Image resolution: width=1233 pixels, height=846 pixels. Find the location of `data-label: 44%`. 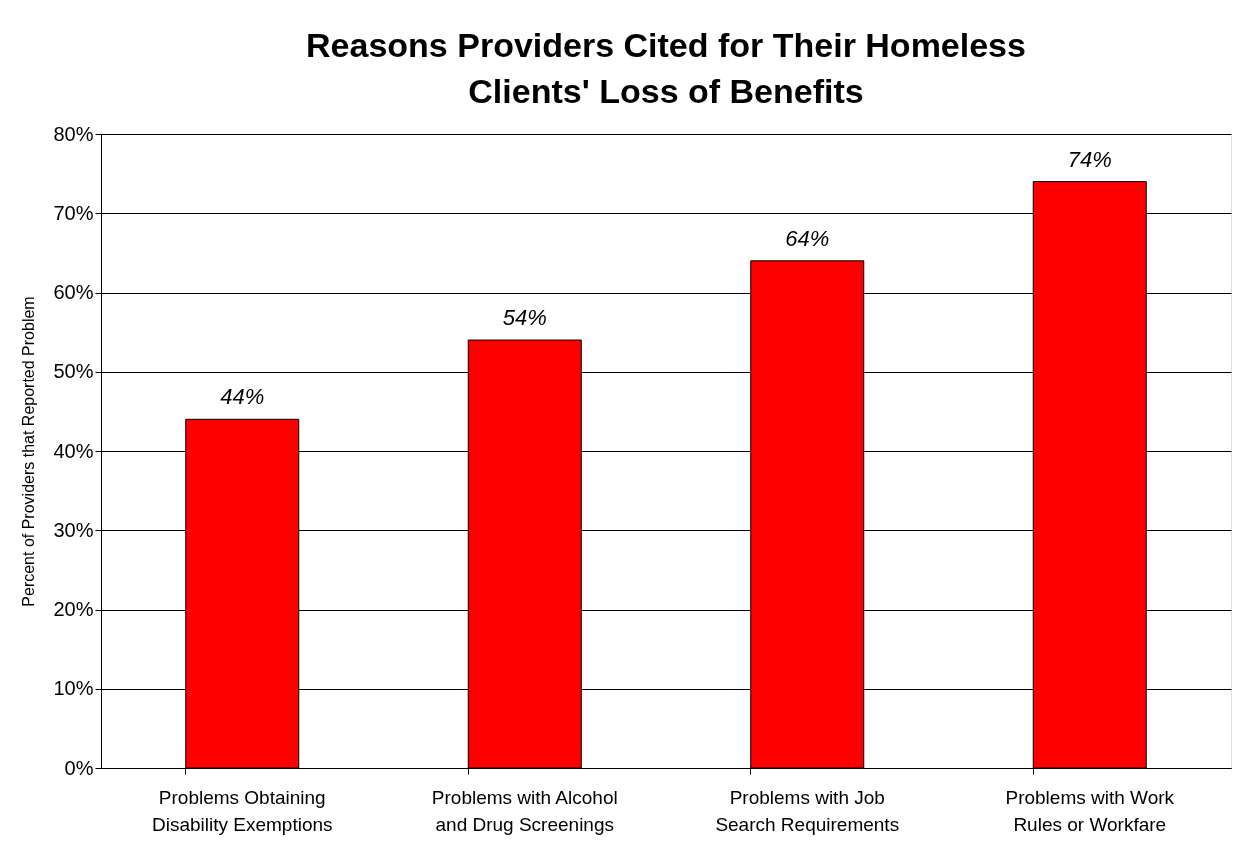

data-label: 44% is located at coordinates (242, 397).